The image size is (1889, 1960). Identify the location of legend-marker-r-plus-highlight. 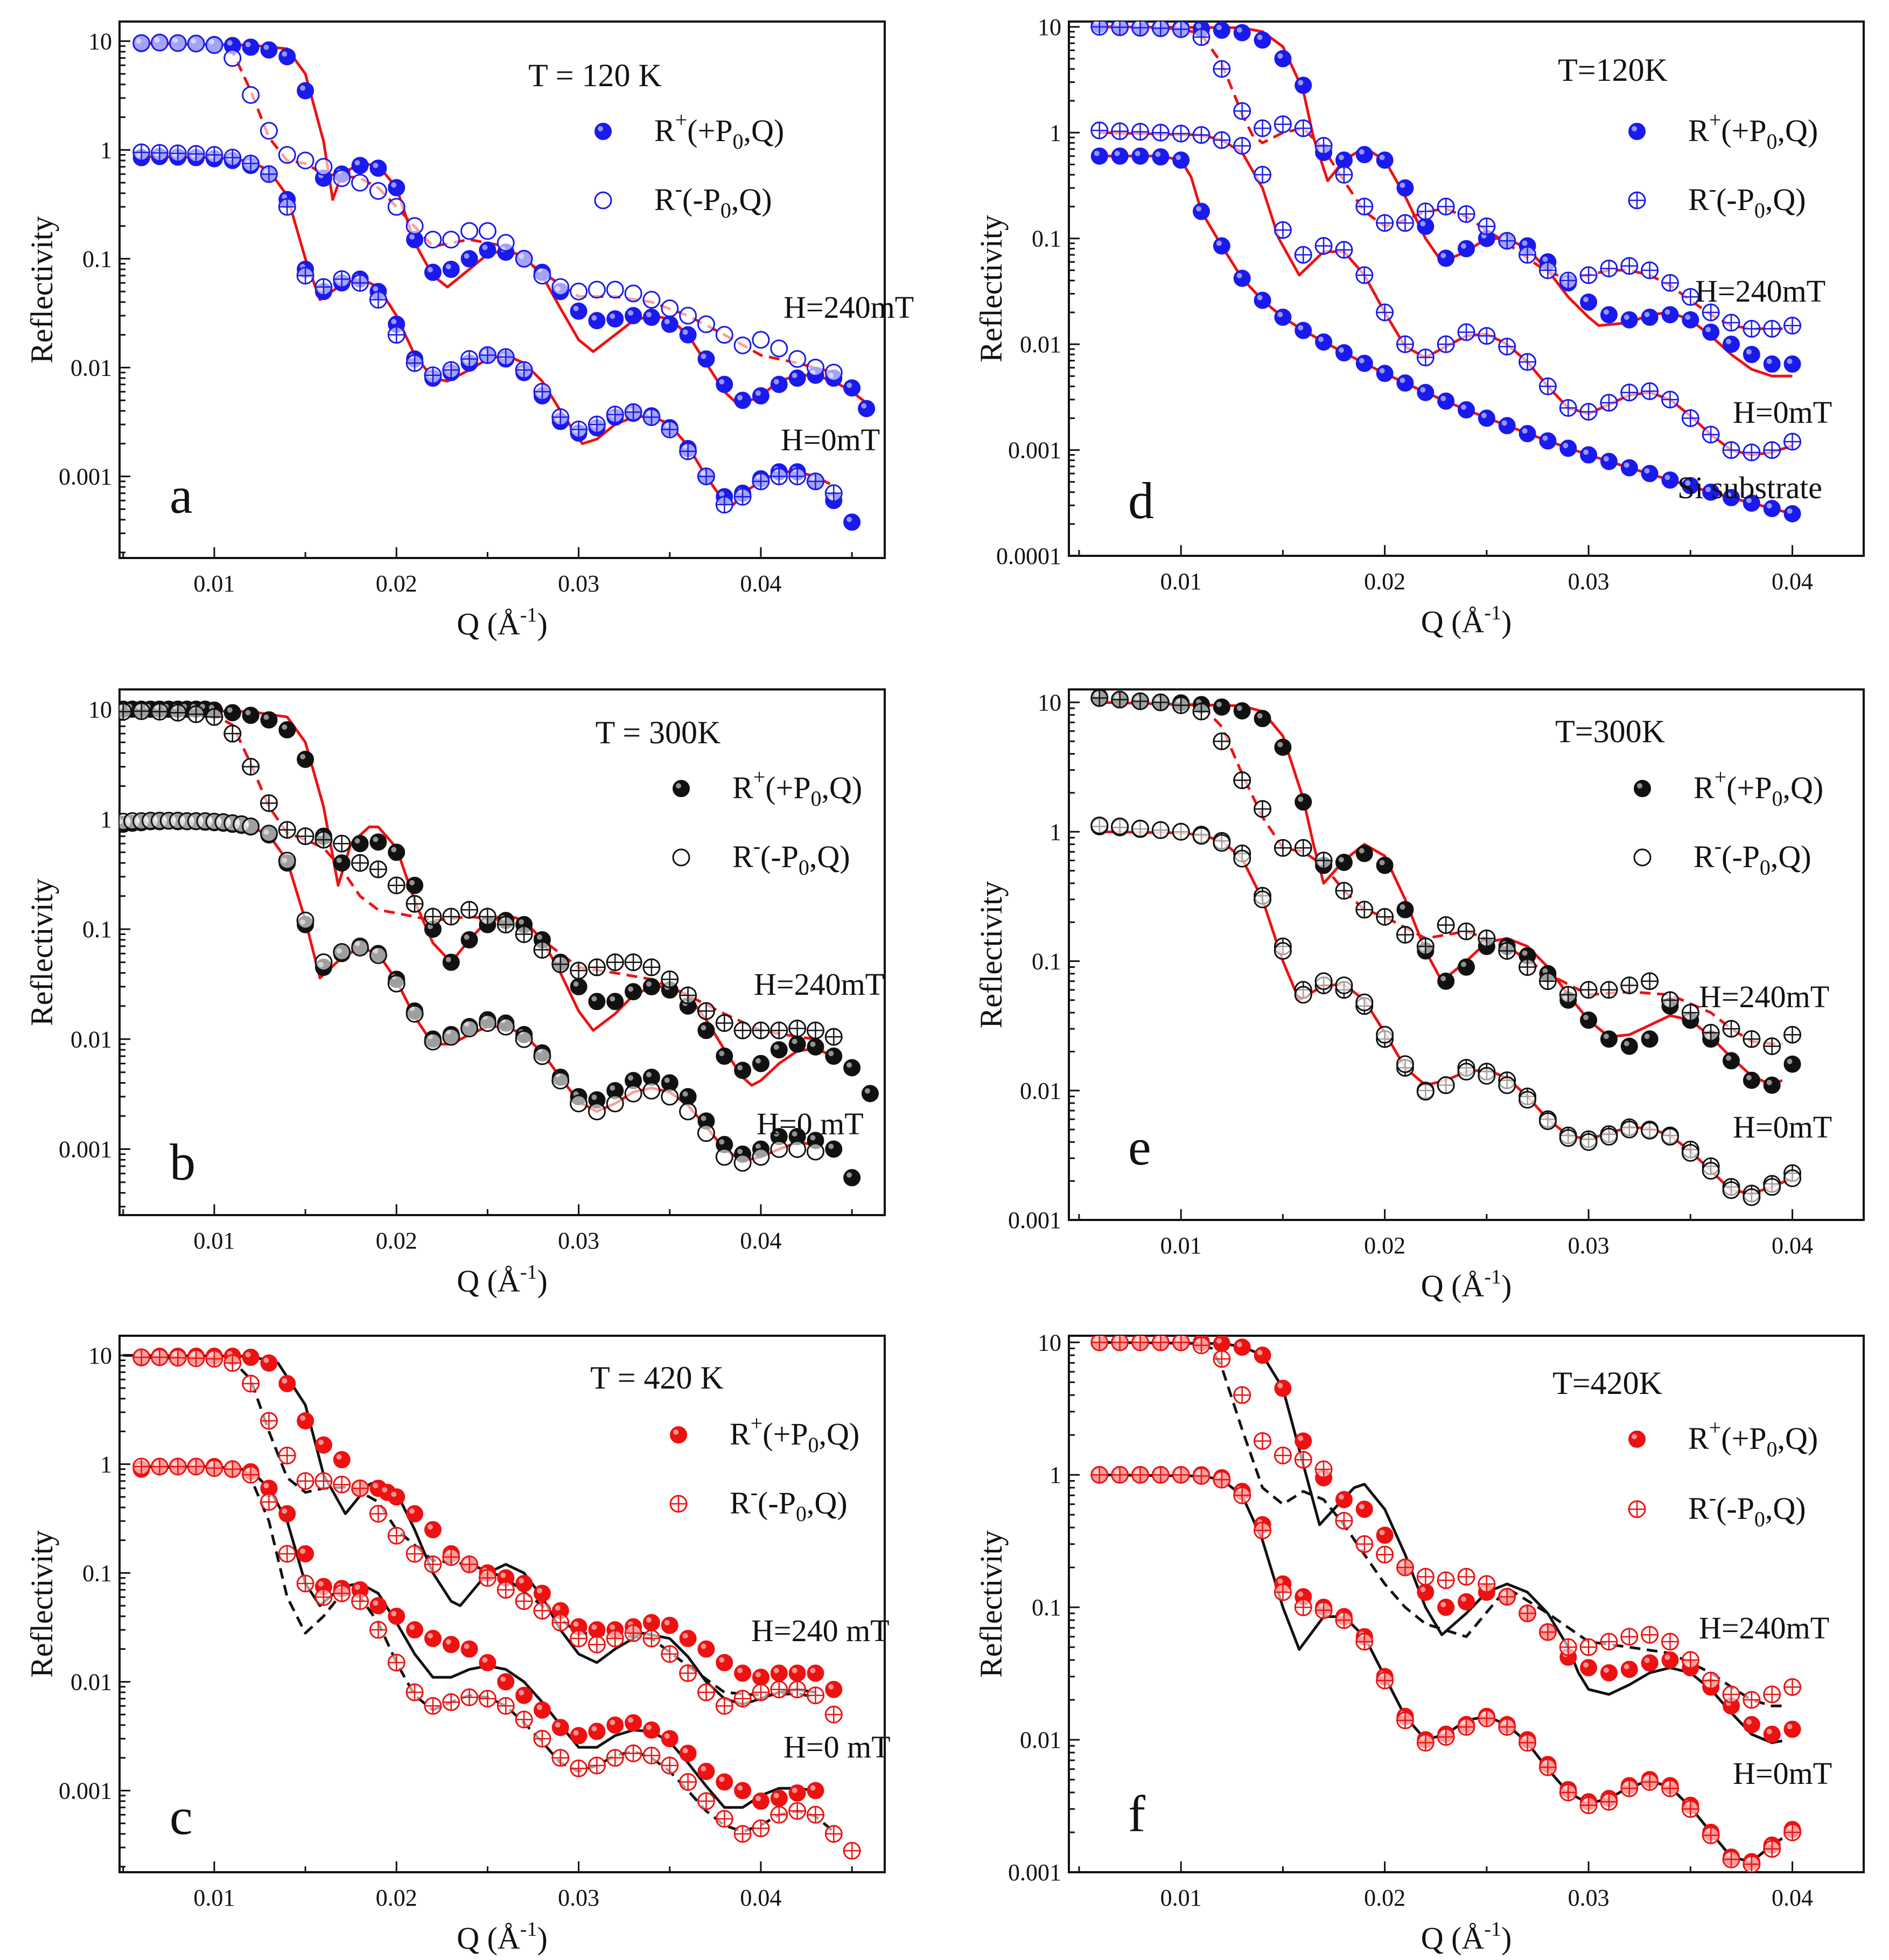
(1640, 786).